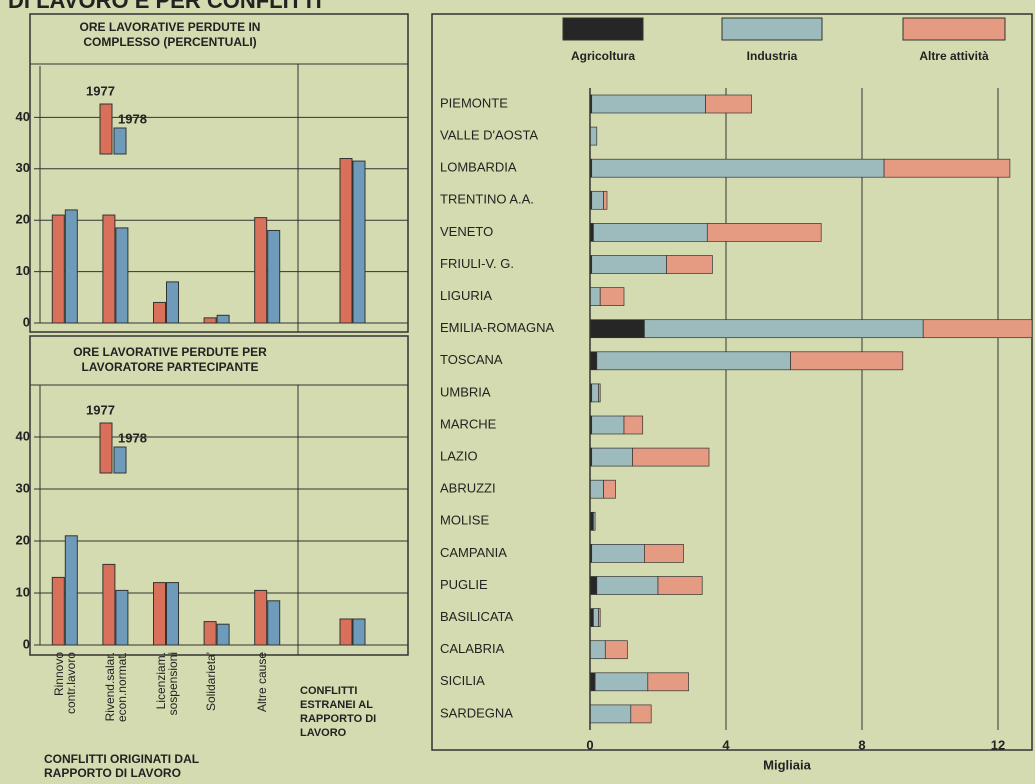 The height and width of the screenshot is (784, 1035). What do you see at coordinates (772, 56) in the screenshot?
I see `legend-label: Industria` at bounding box center [772, 56].